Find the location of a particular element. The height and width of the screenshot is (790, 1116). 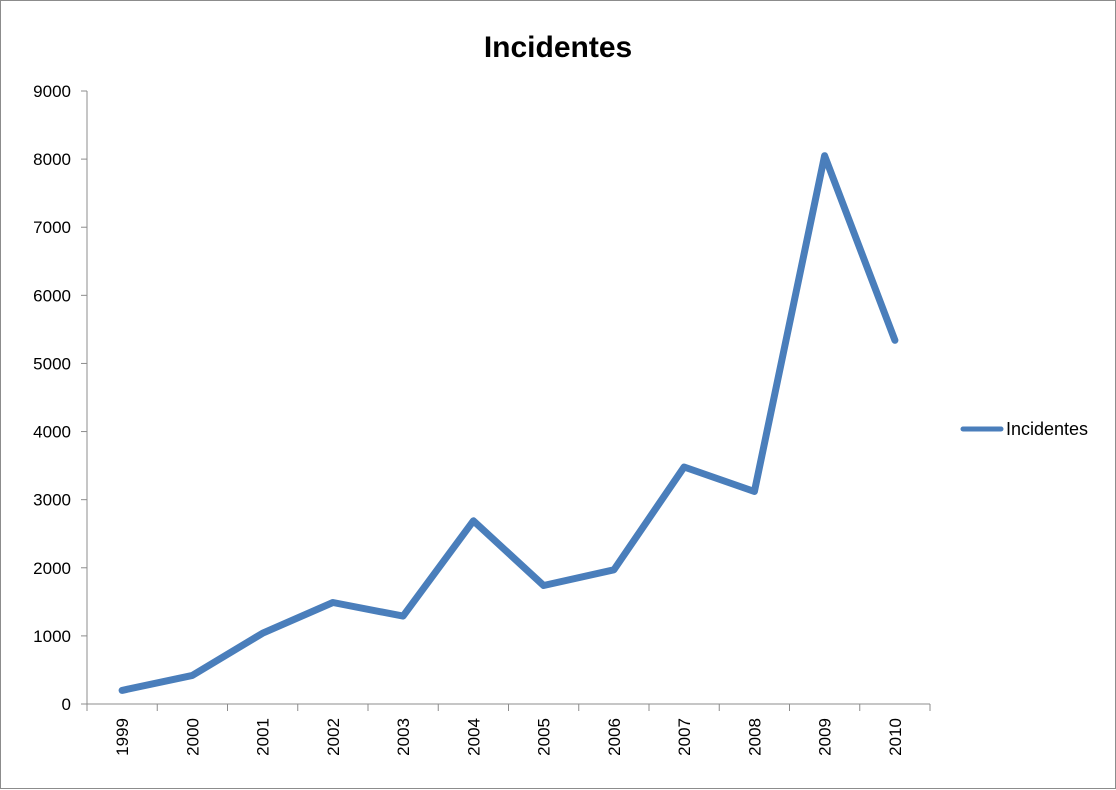

y-tick-label: 0 is located at coordinates (66, 704).